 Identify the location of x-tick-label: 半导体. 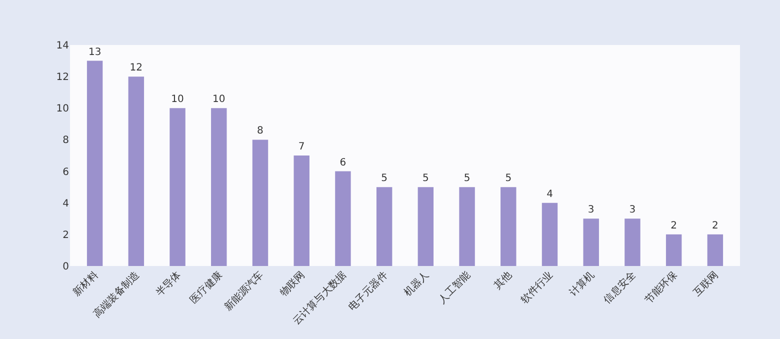
(168, 284).